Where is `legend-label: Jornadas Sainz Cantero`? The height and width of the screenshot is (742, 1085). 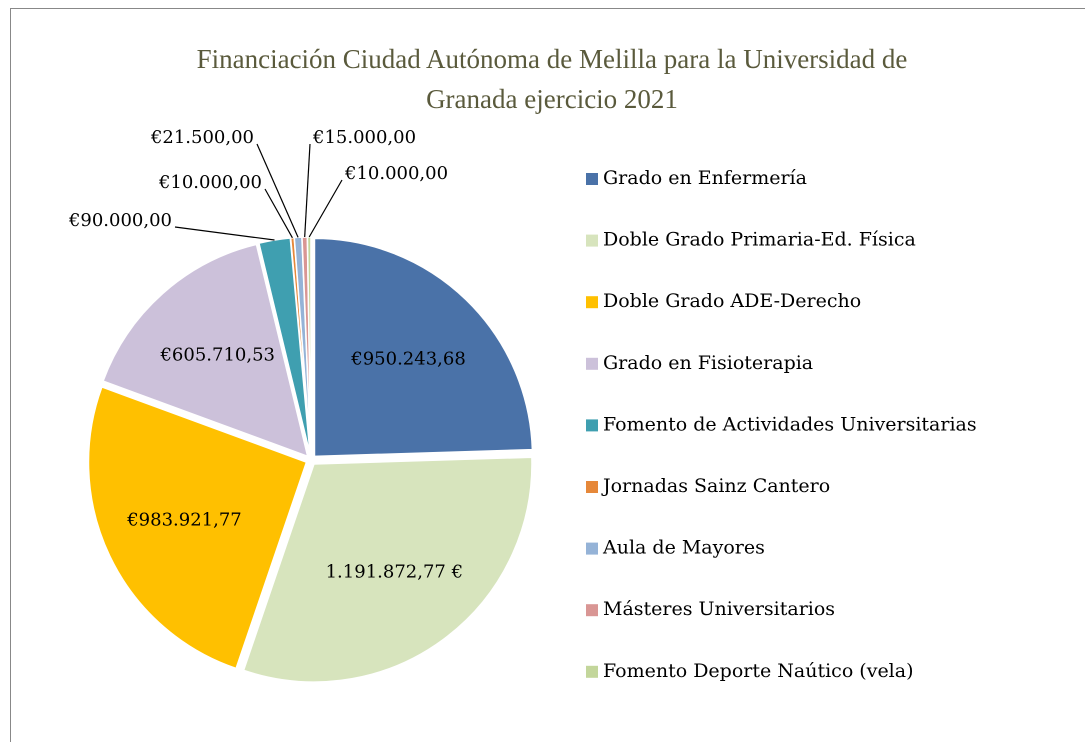 legend-label: Jornadas Sainz Cantero is located at coordinates (715, 486).